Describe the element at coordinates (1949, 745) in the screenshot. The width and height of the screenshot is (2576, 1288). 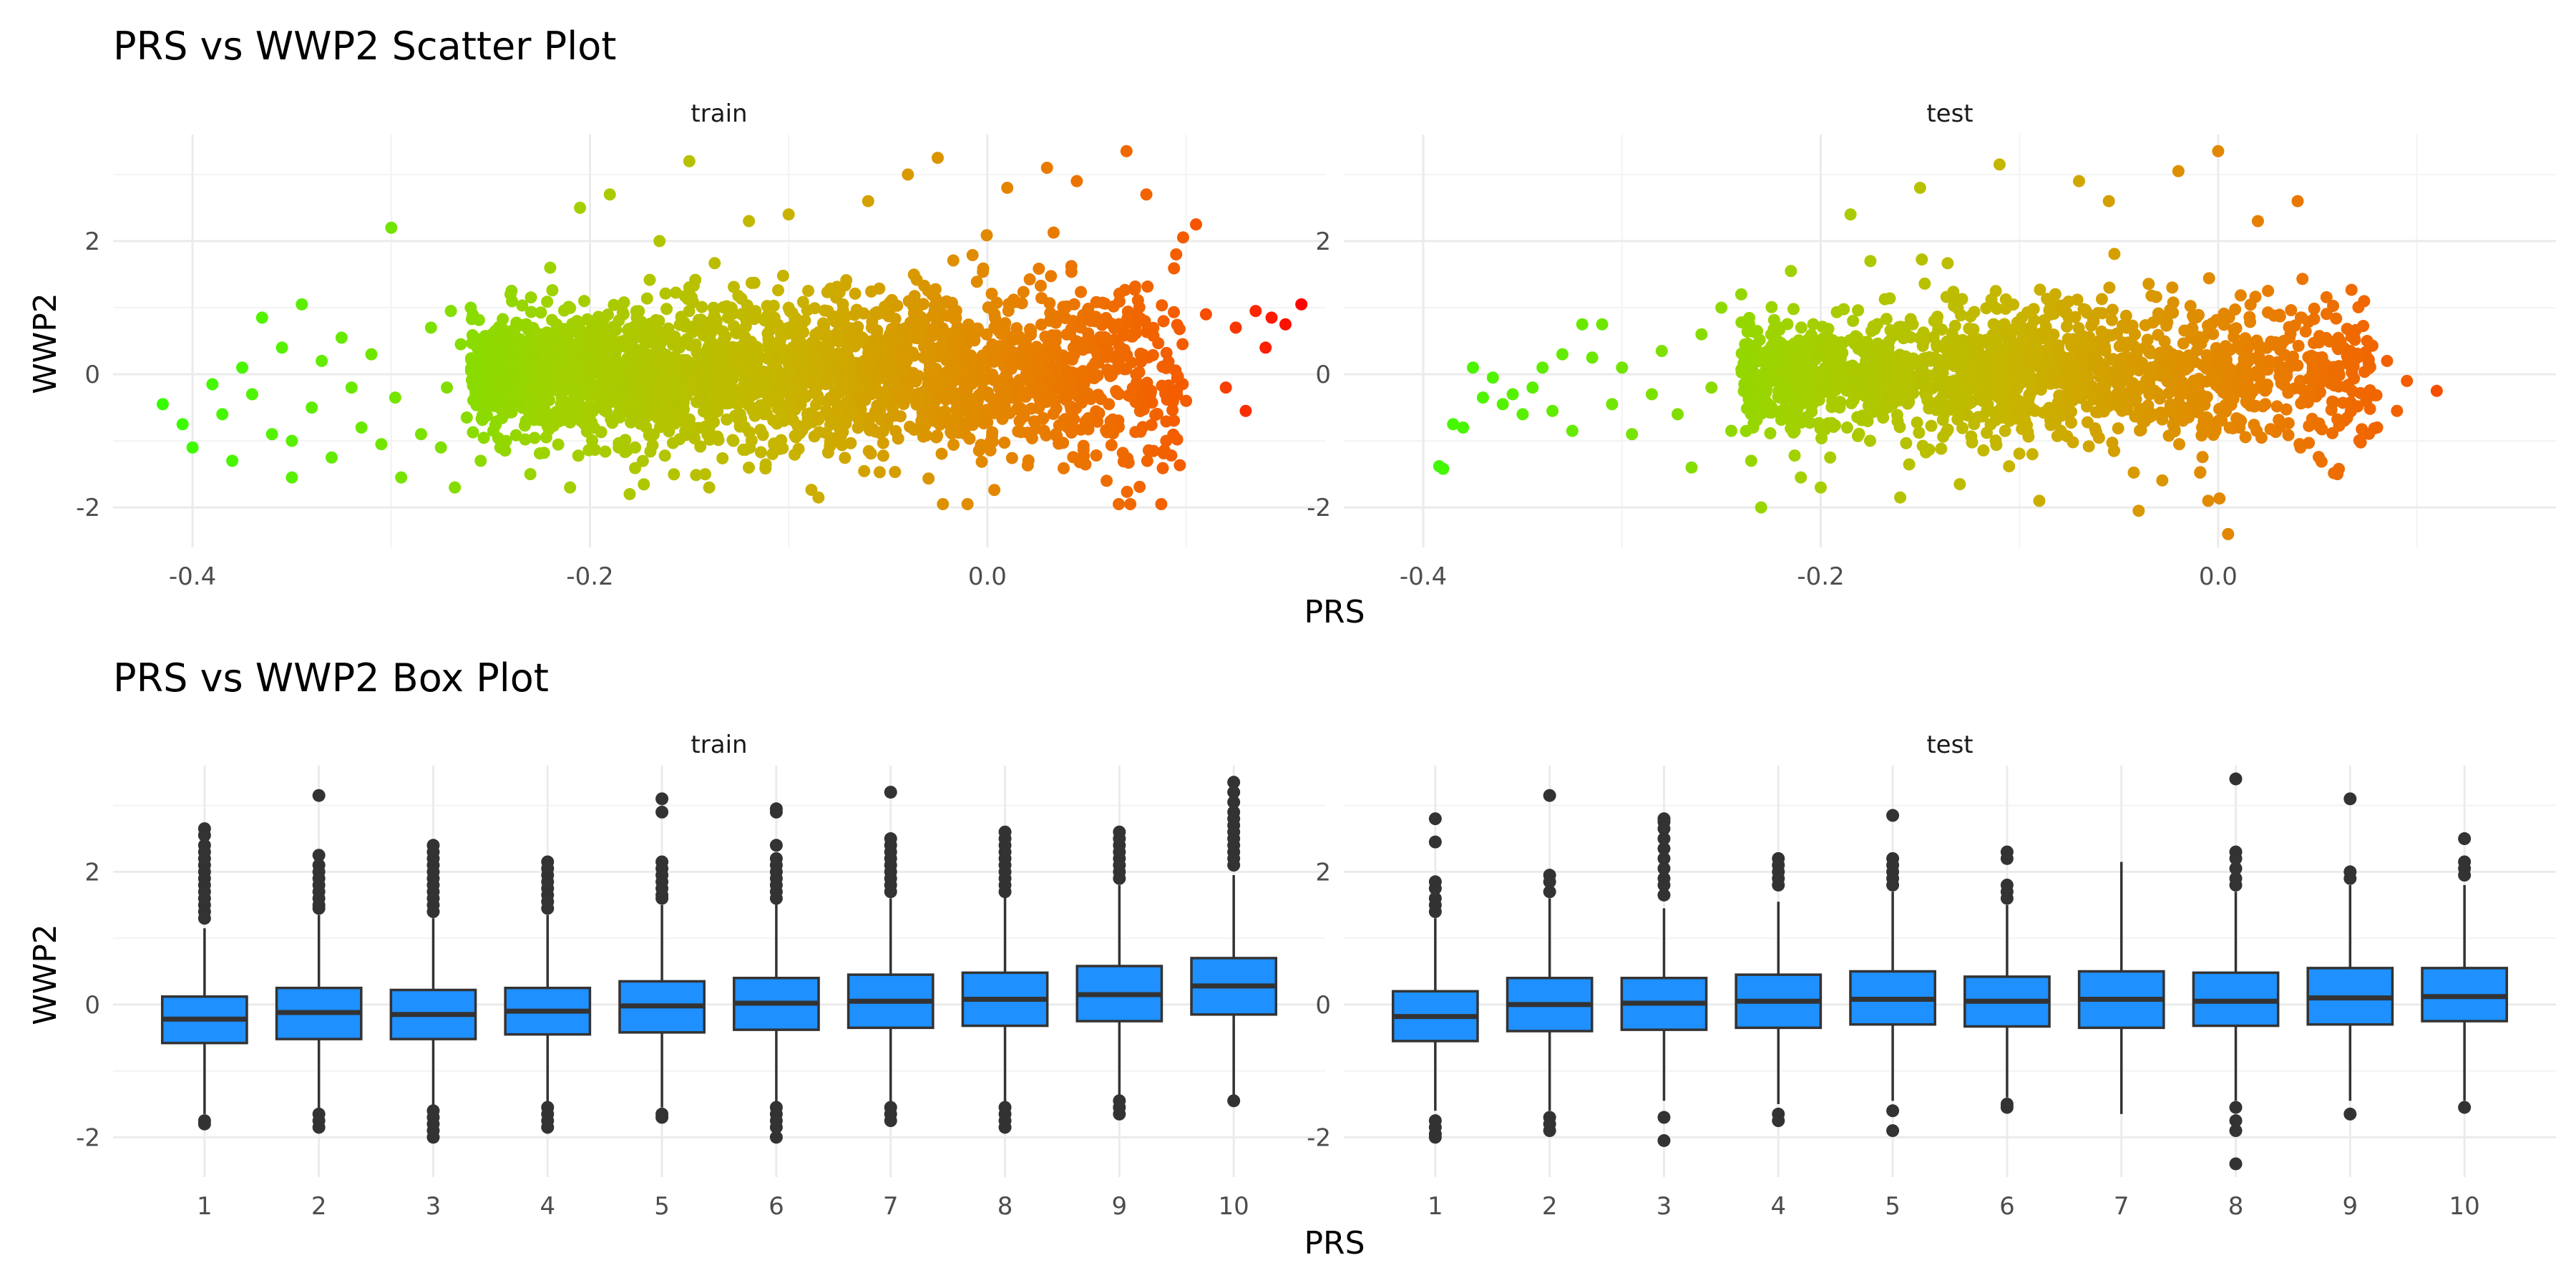
I see `box-strip-test: test` at that location.